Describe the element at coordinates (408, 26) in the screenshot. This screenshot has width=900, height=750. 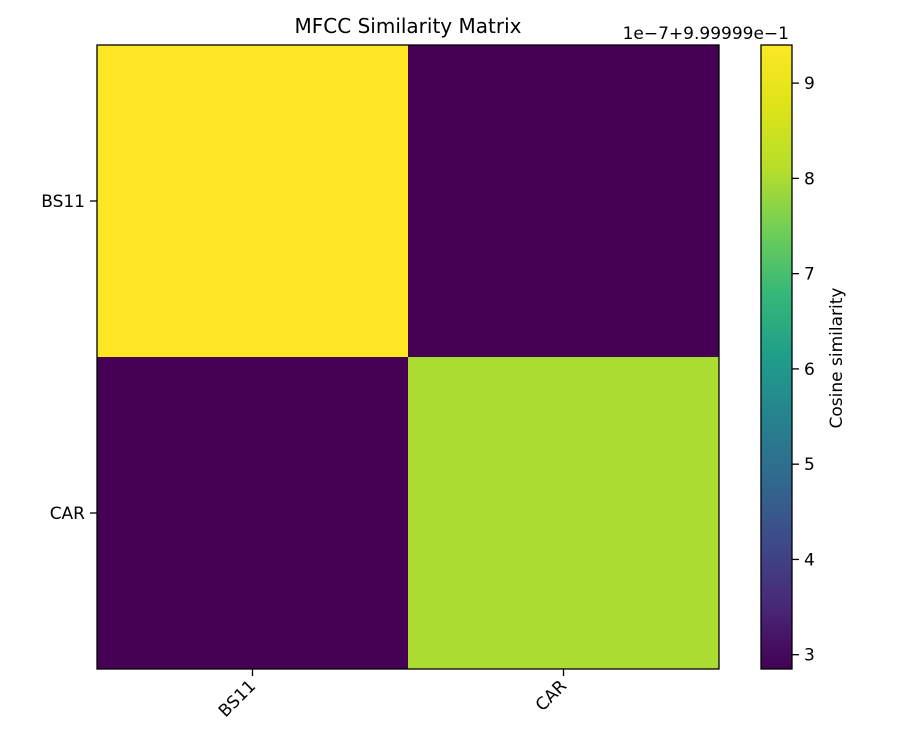
I see `chart-title: MFCC Similarity Matrix` at that location.